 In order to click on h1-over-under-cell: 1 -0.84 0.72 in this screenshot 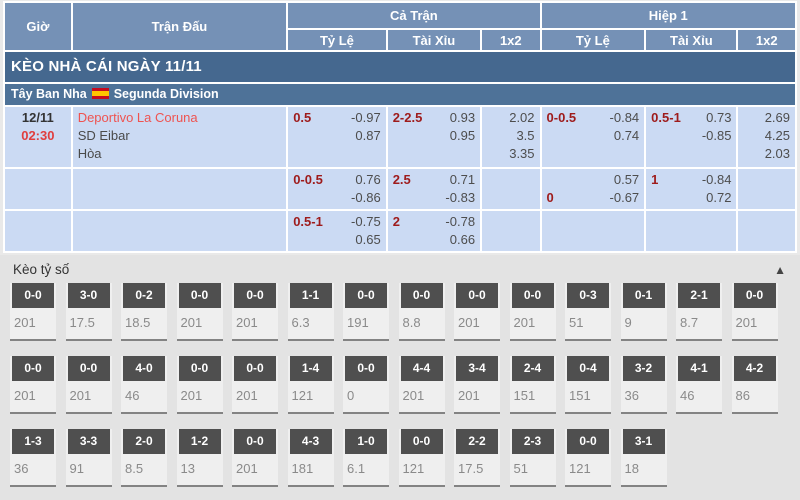, I will do `click(691, 189)`.